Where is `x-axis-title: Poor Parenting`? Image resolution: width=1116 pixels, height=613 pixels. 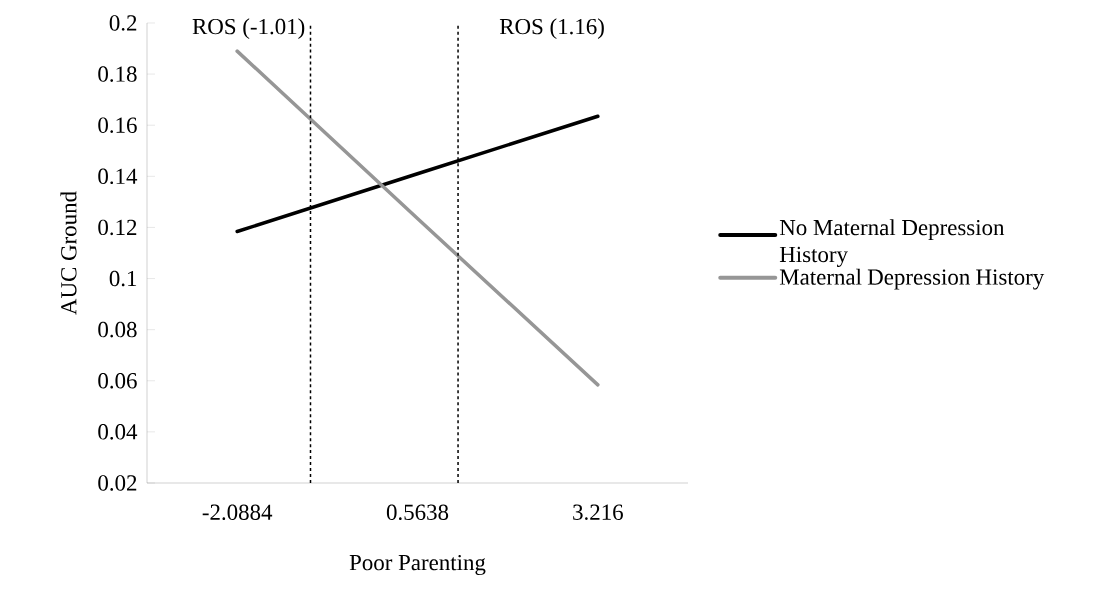 x-axis-title: Poor Parenting is located at coordinates (417, 565).